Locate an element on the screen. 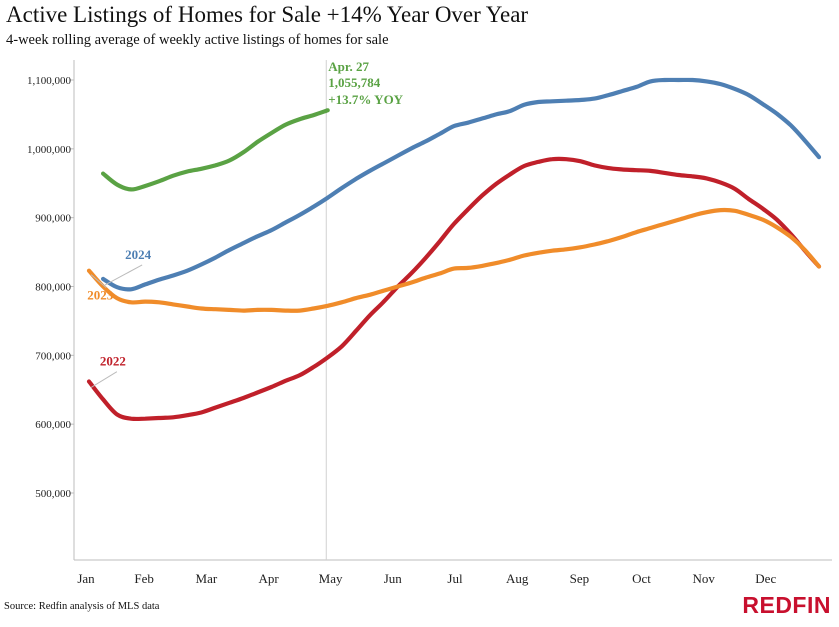 Image resolution: width=839 pixels, height=627 pixels. series-label-connector-2023 is located at coordinates (98, 281).